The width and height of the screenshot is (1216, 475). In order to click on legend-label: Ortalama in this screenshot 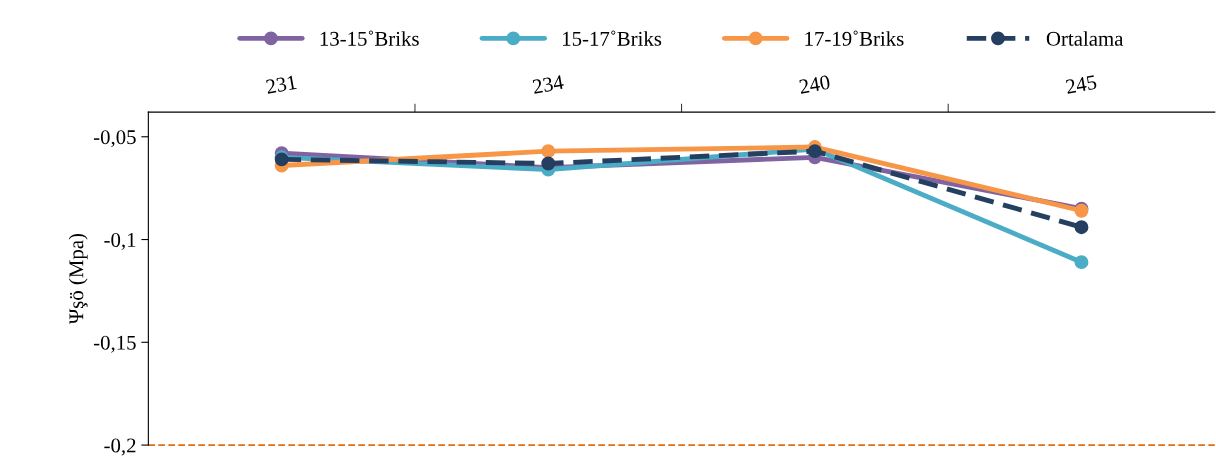, I will do `click(1085, 38)`.